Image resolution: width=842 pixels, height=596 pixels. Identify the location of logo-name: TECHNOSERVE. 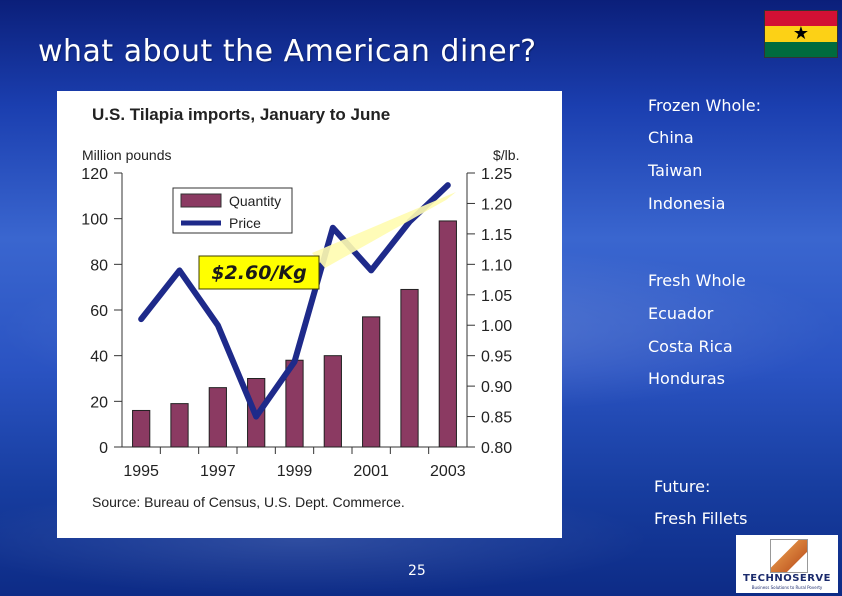
(787, 578).